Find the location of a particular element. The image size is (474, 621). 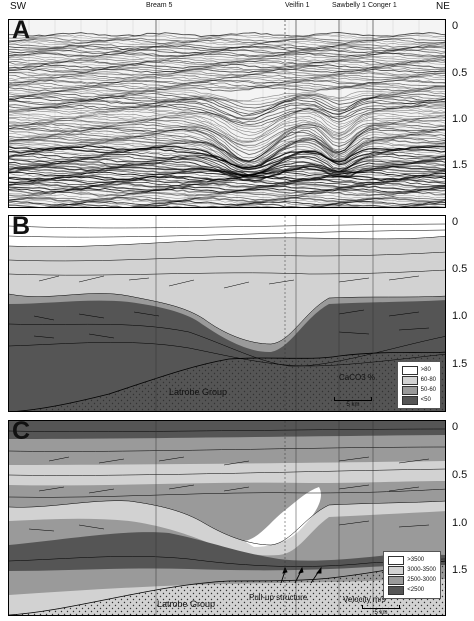

axis-b-tick: 0.5 is located at coordinates (460, 269).